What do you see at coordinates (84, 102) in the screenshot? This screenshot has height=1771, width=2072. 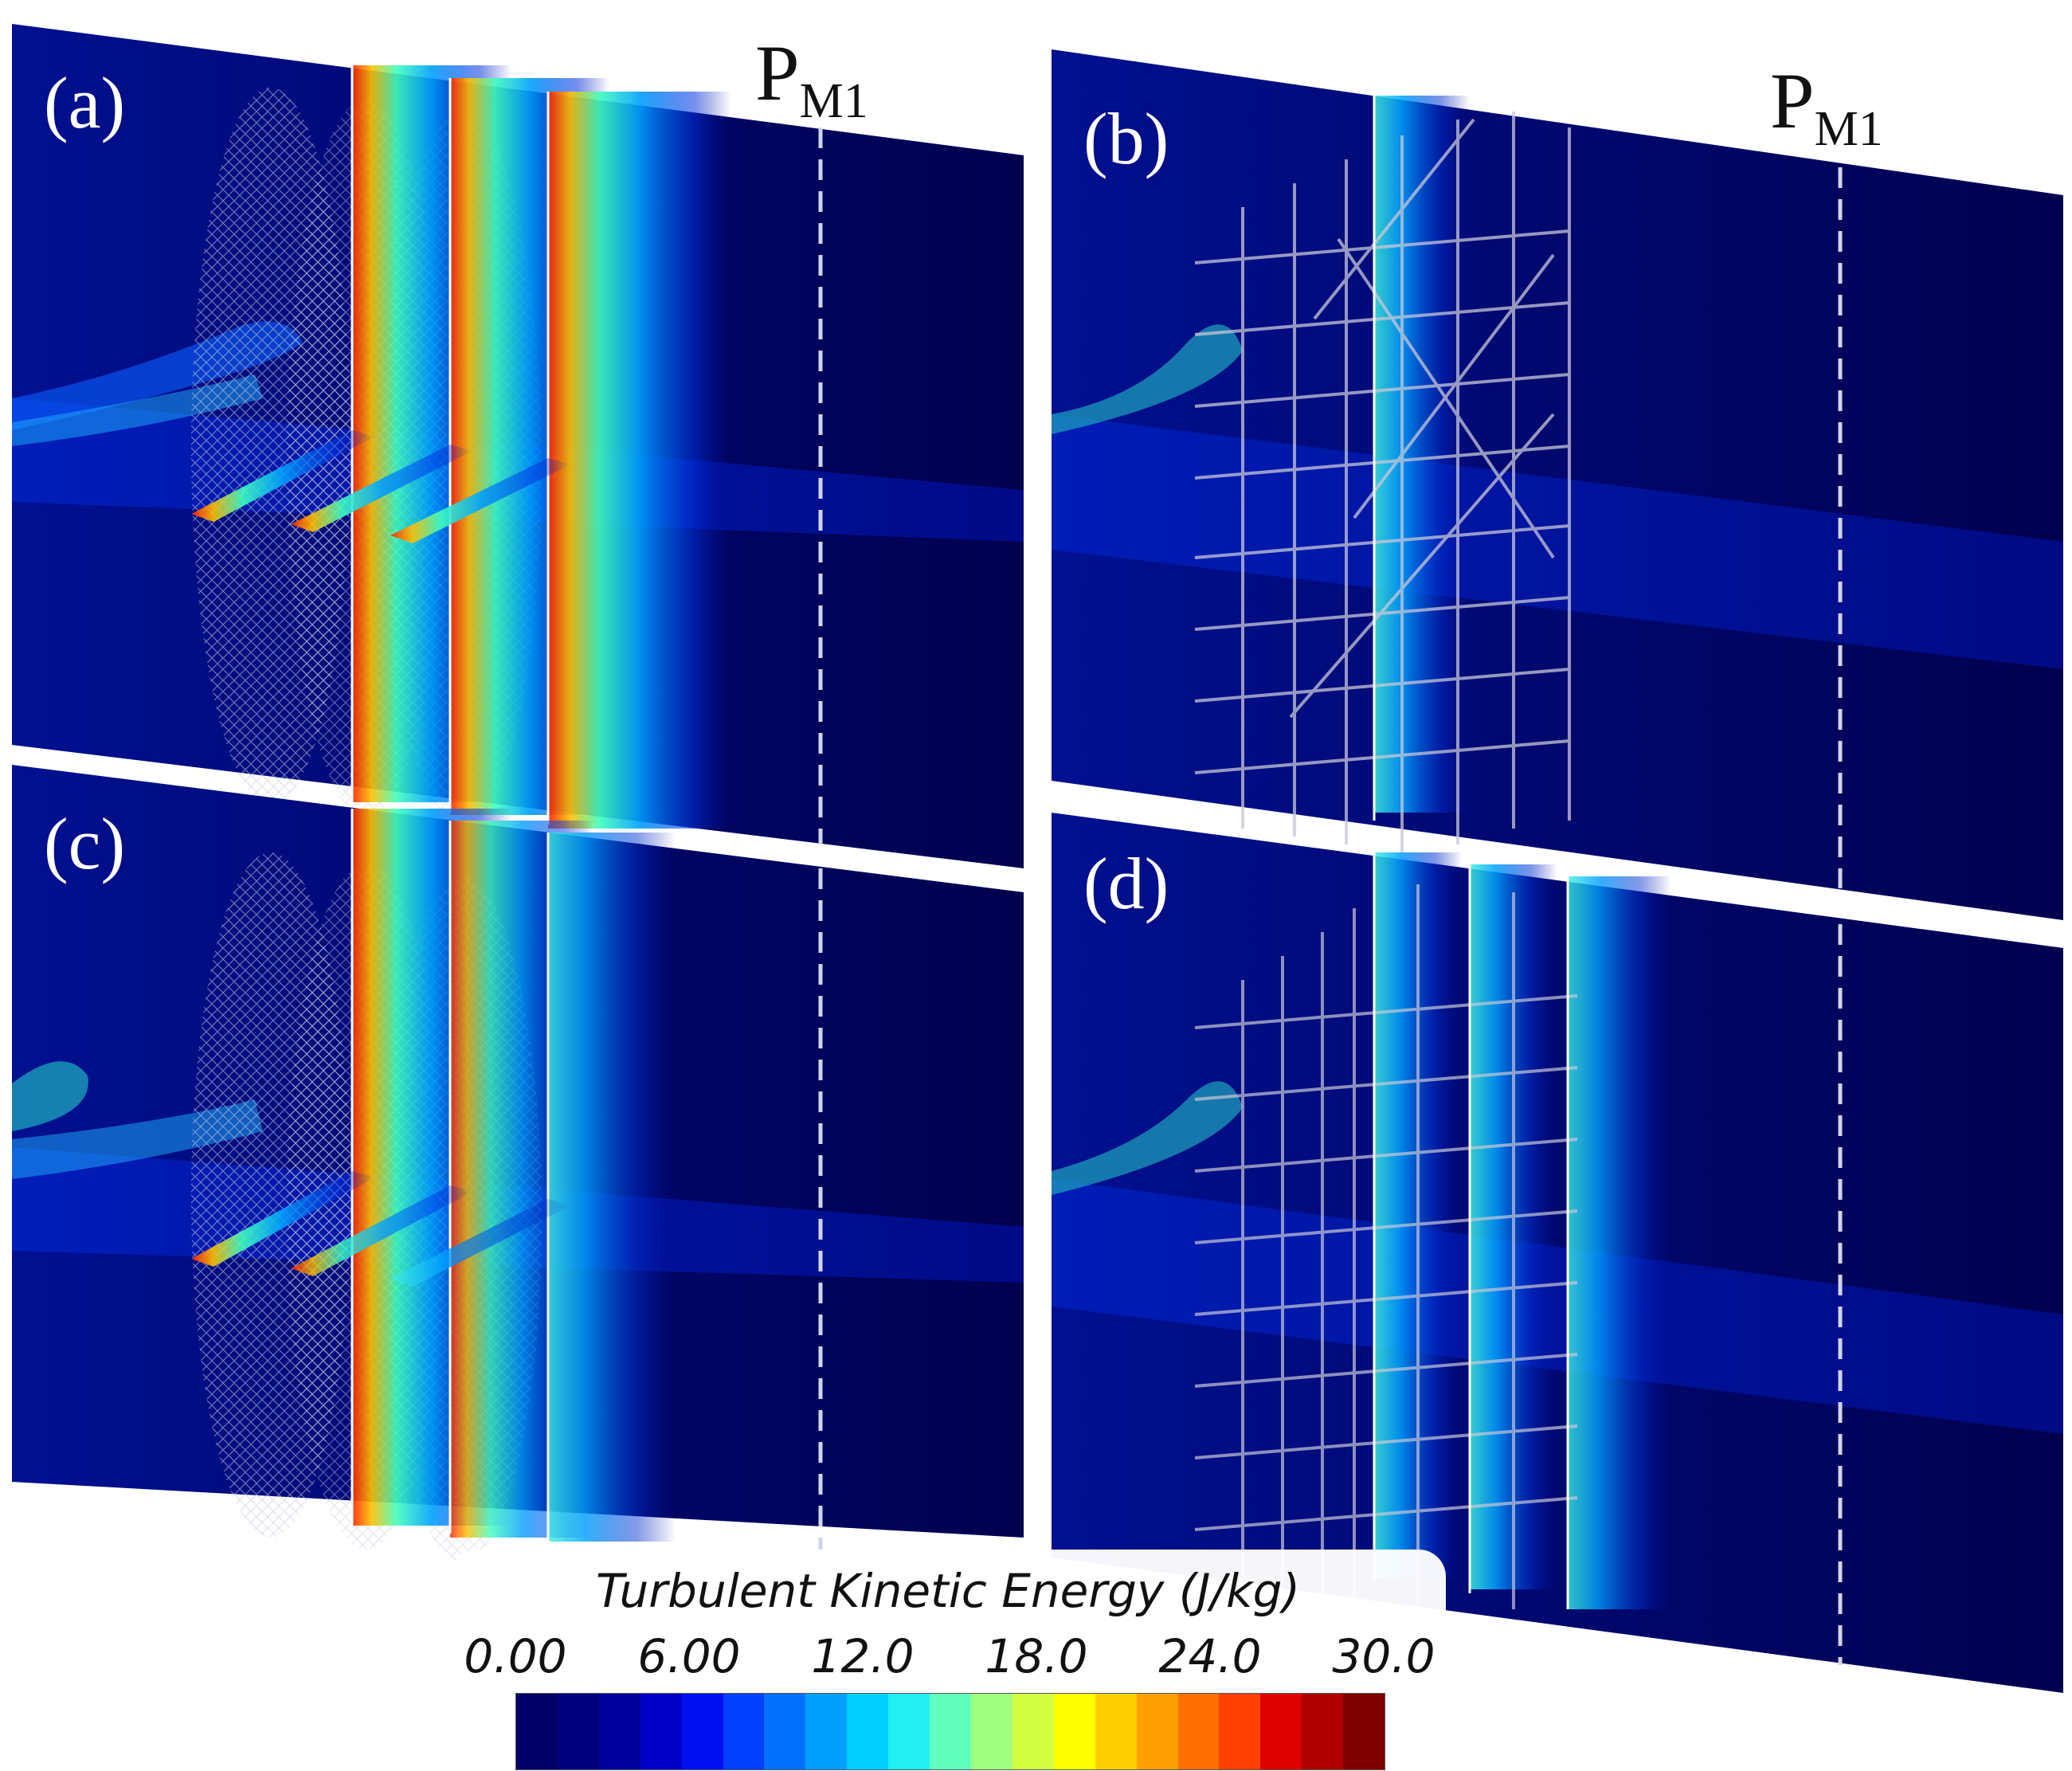 I see `panel-label: (a)` at bounding box center [84, 102].